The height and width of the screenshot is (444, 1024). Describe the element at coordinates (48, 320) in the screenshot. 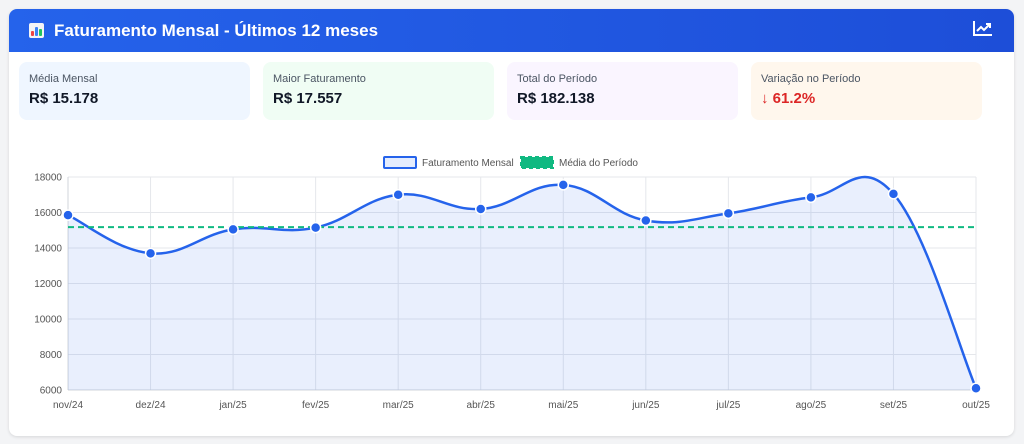

I see `y-tick-label: 10000` at that location.